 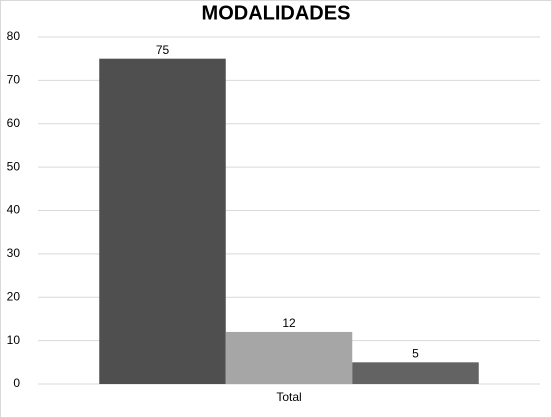 I want to click on data-label: 12, so click(x=289, y=323).